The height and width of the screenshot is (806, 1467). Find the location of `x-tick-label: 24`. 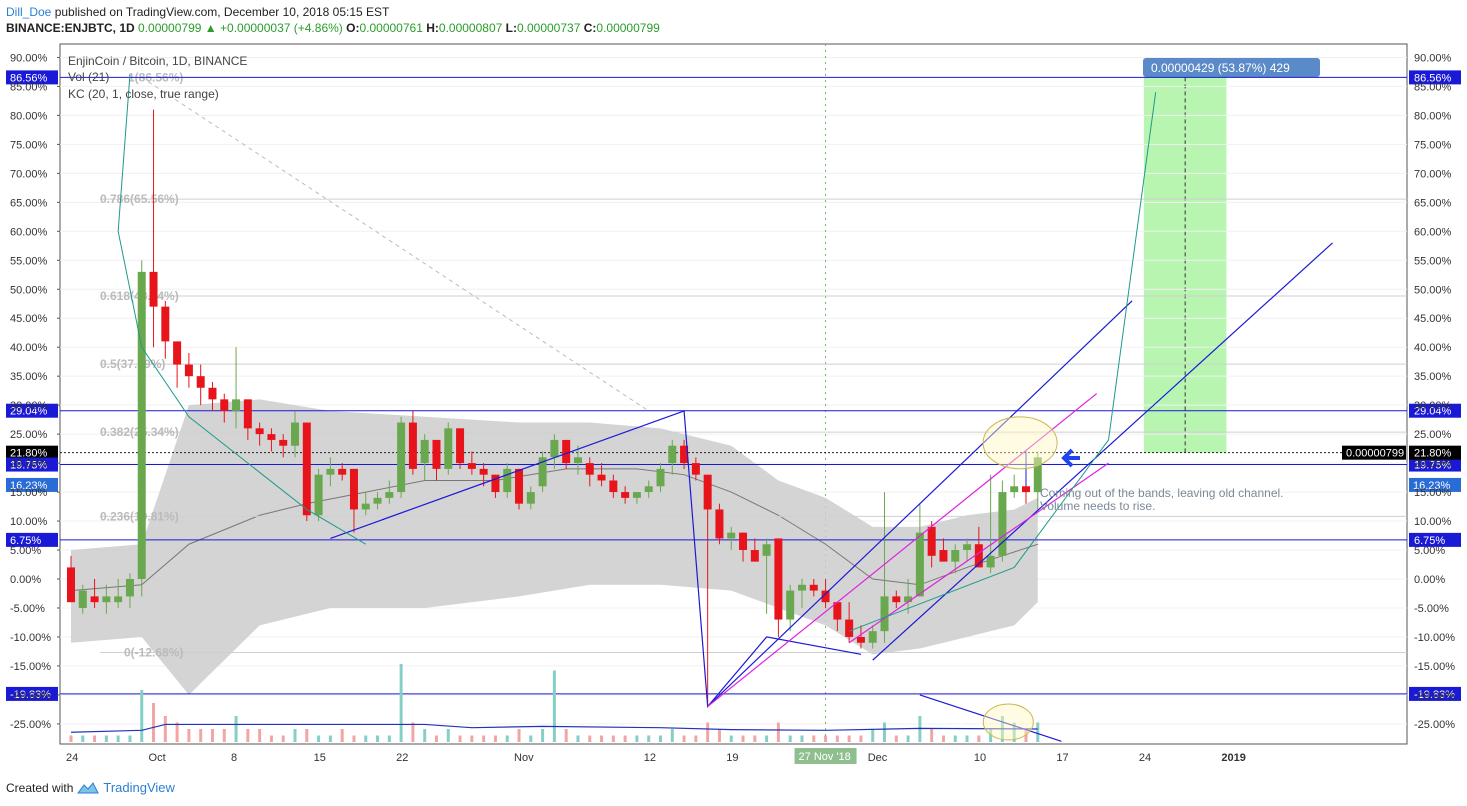

x-tick-label: 24 is located at coordinates (72, 758).